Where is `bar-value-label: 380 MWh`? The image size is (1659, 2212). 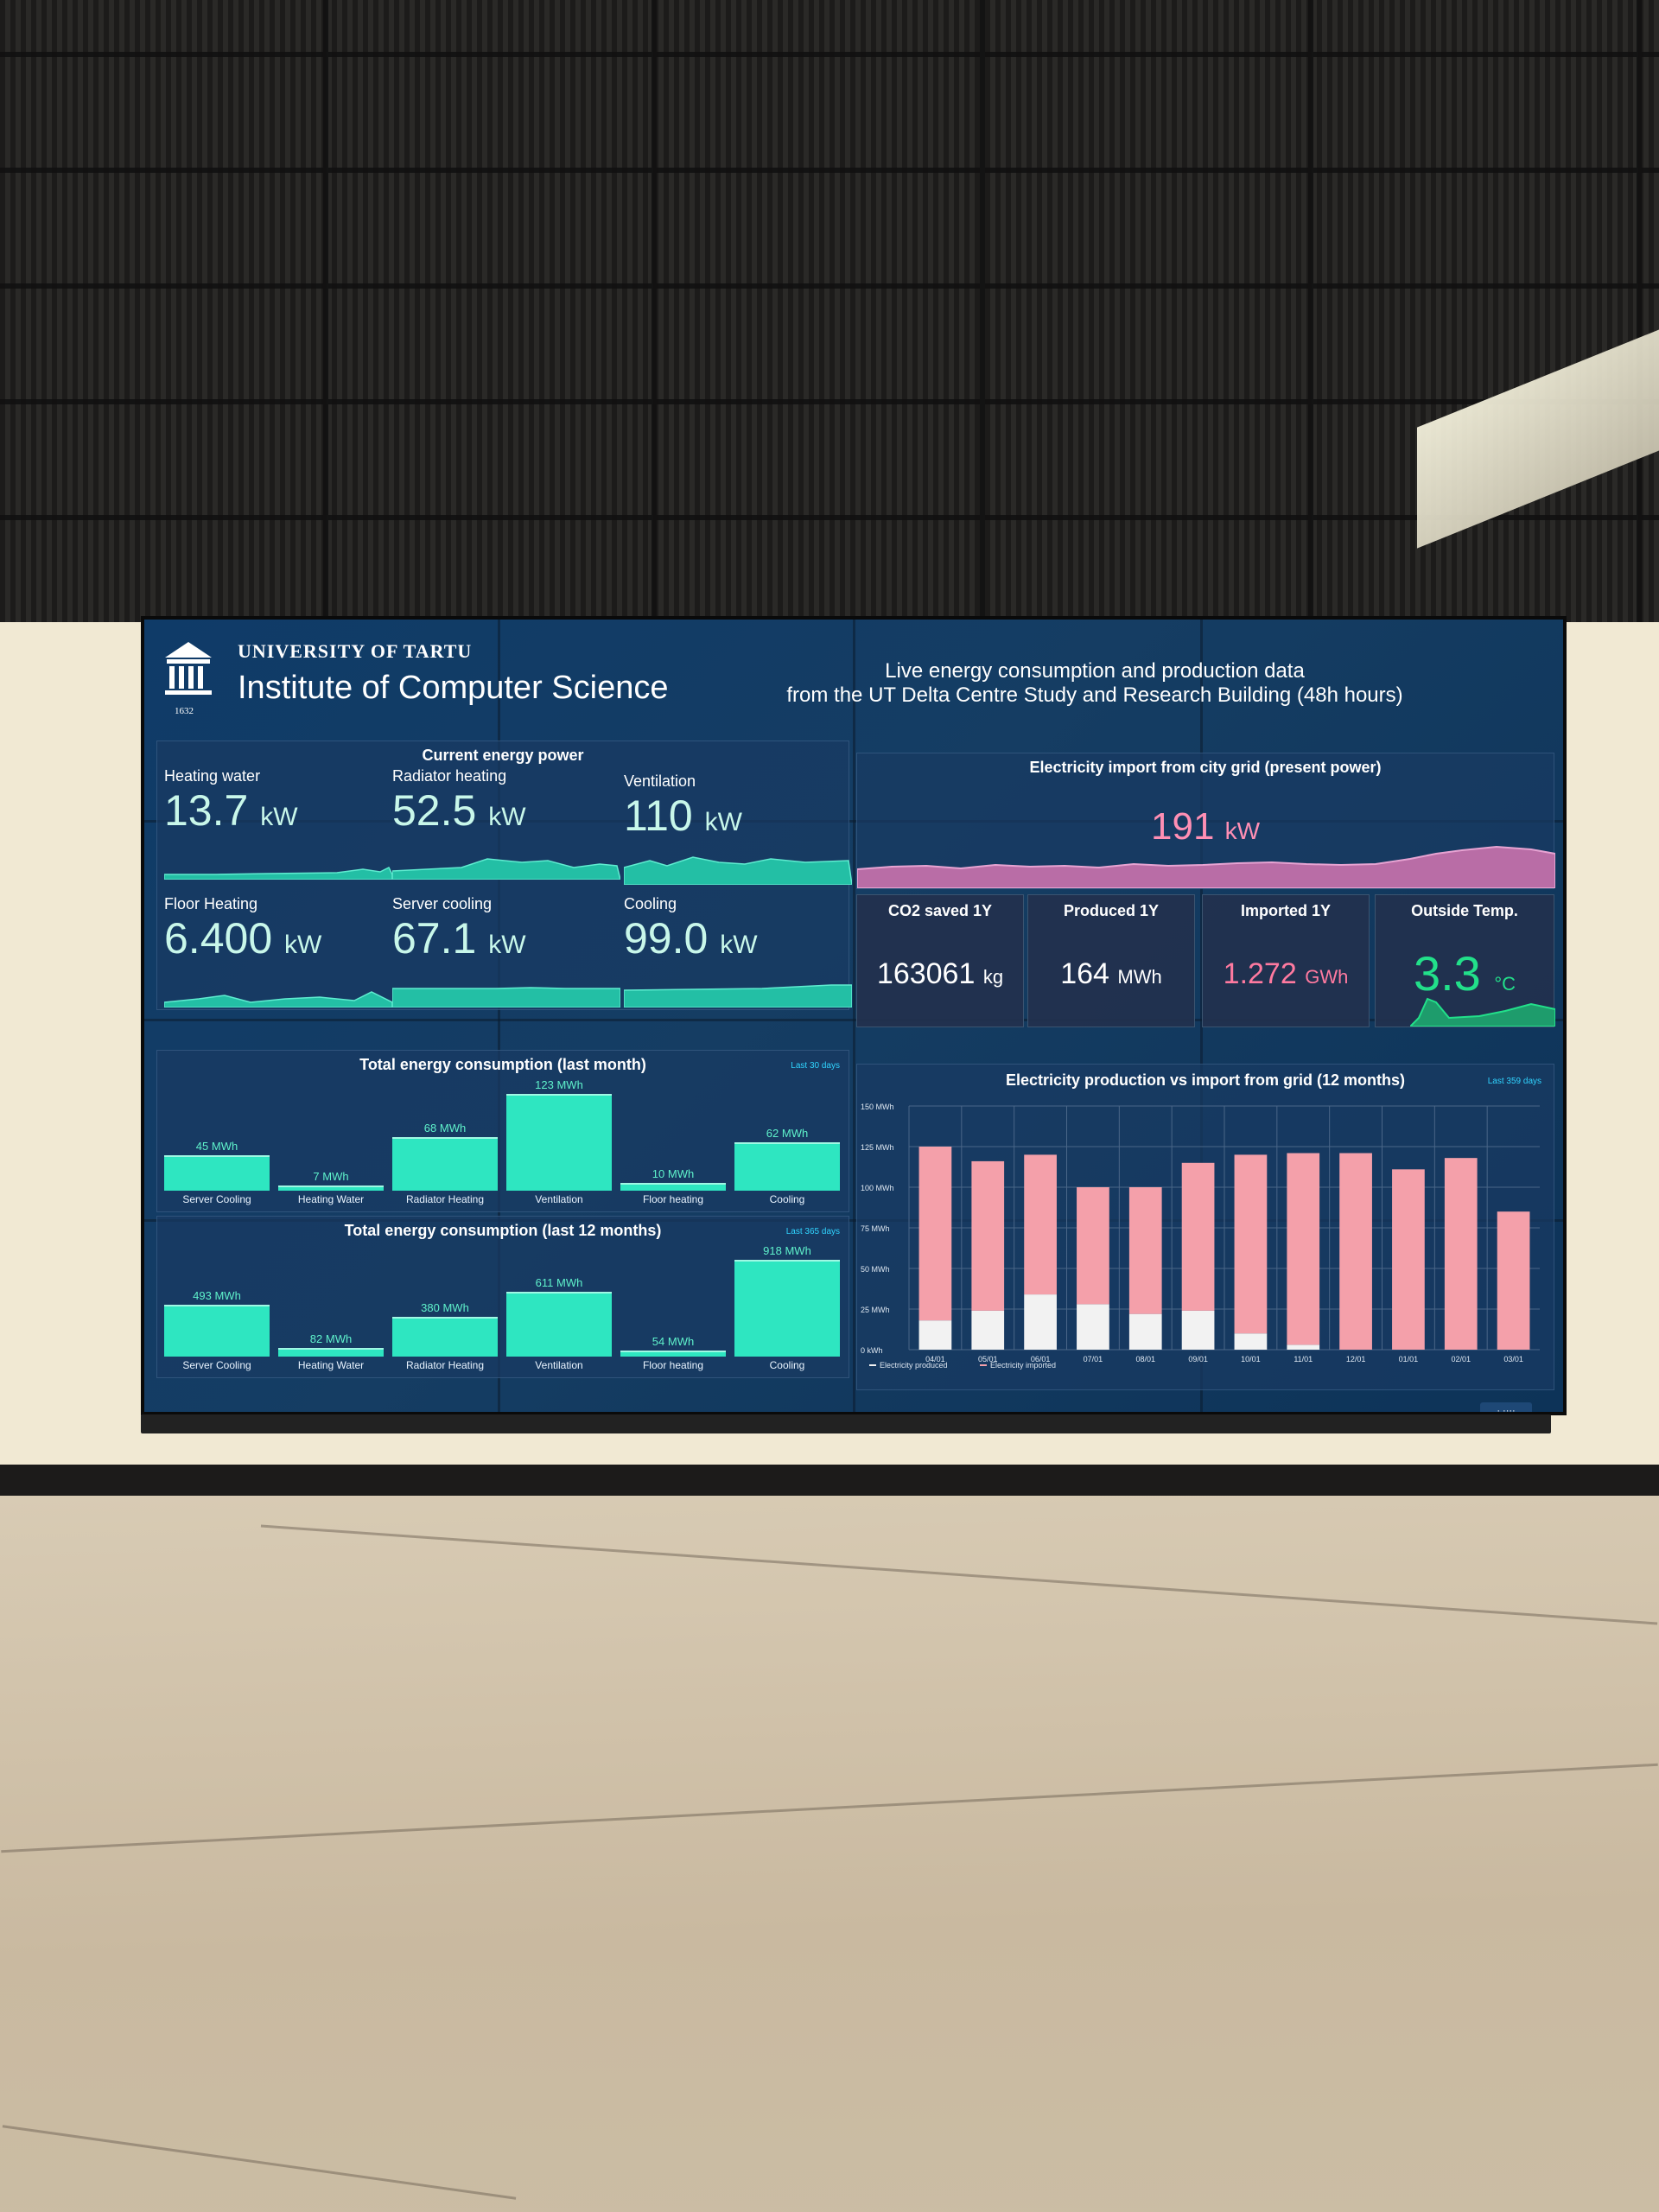
bar-value-label: 380 MWh is located at coordinates (445, 1307).